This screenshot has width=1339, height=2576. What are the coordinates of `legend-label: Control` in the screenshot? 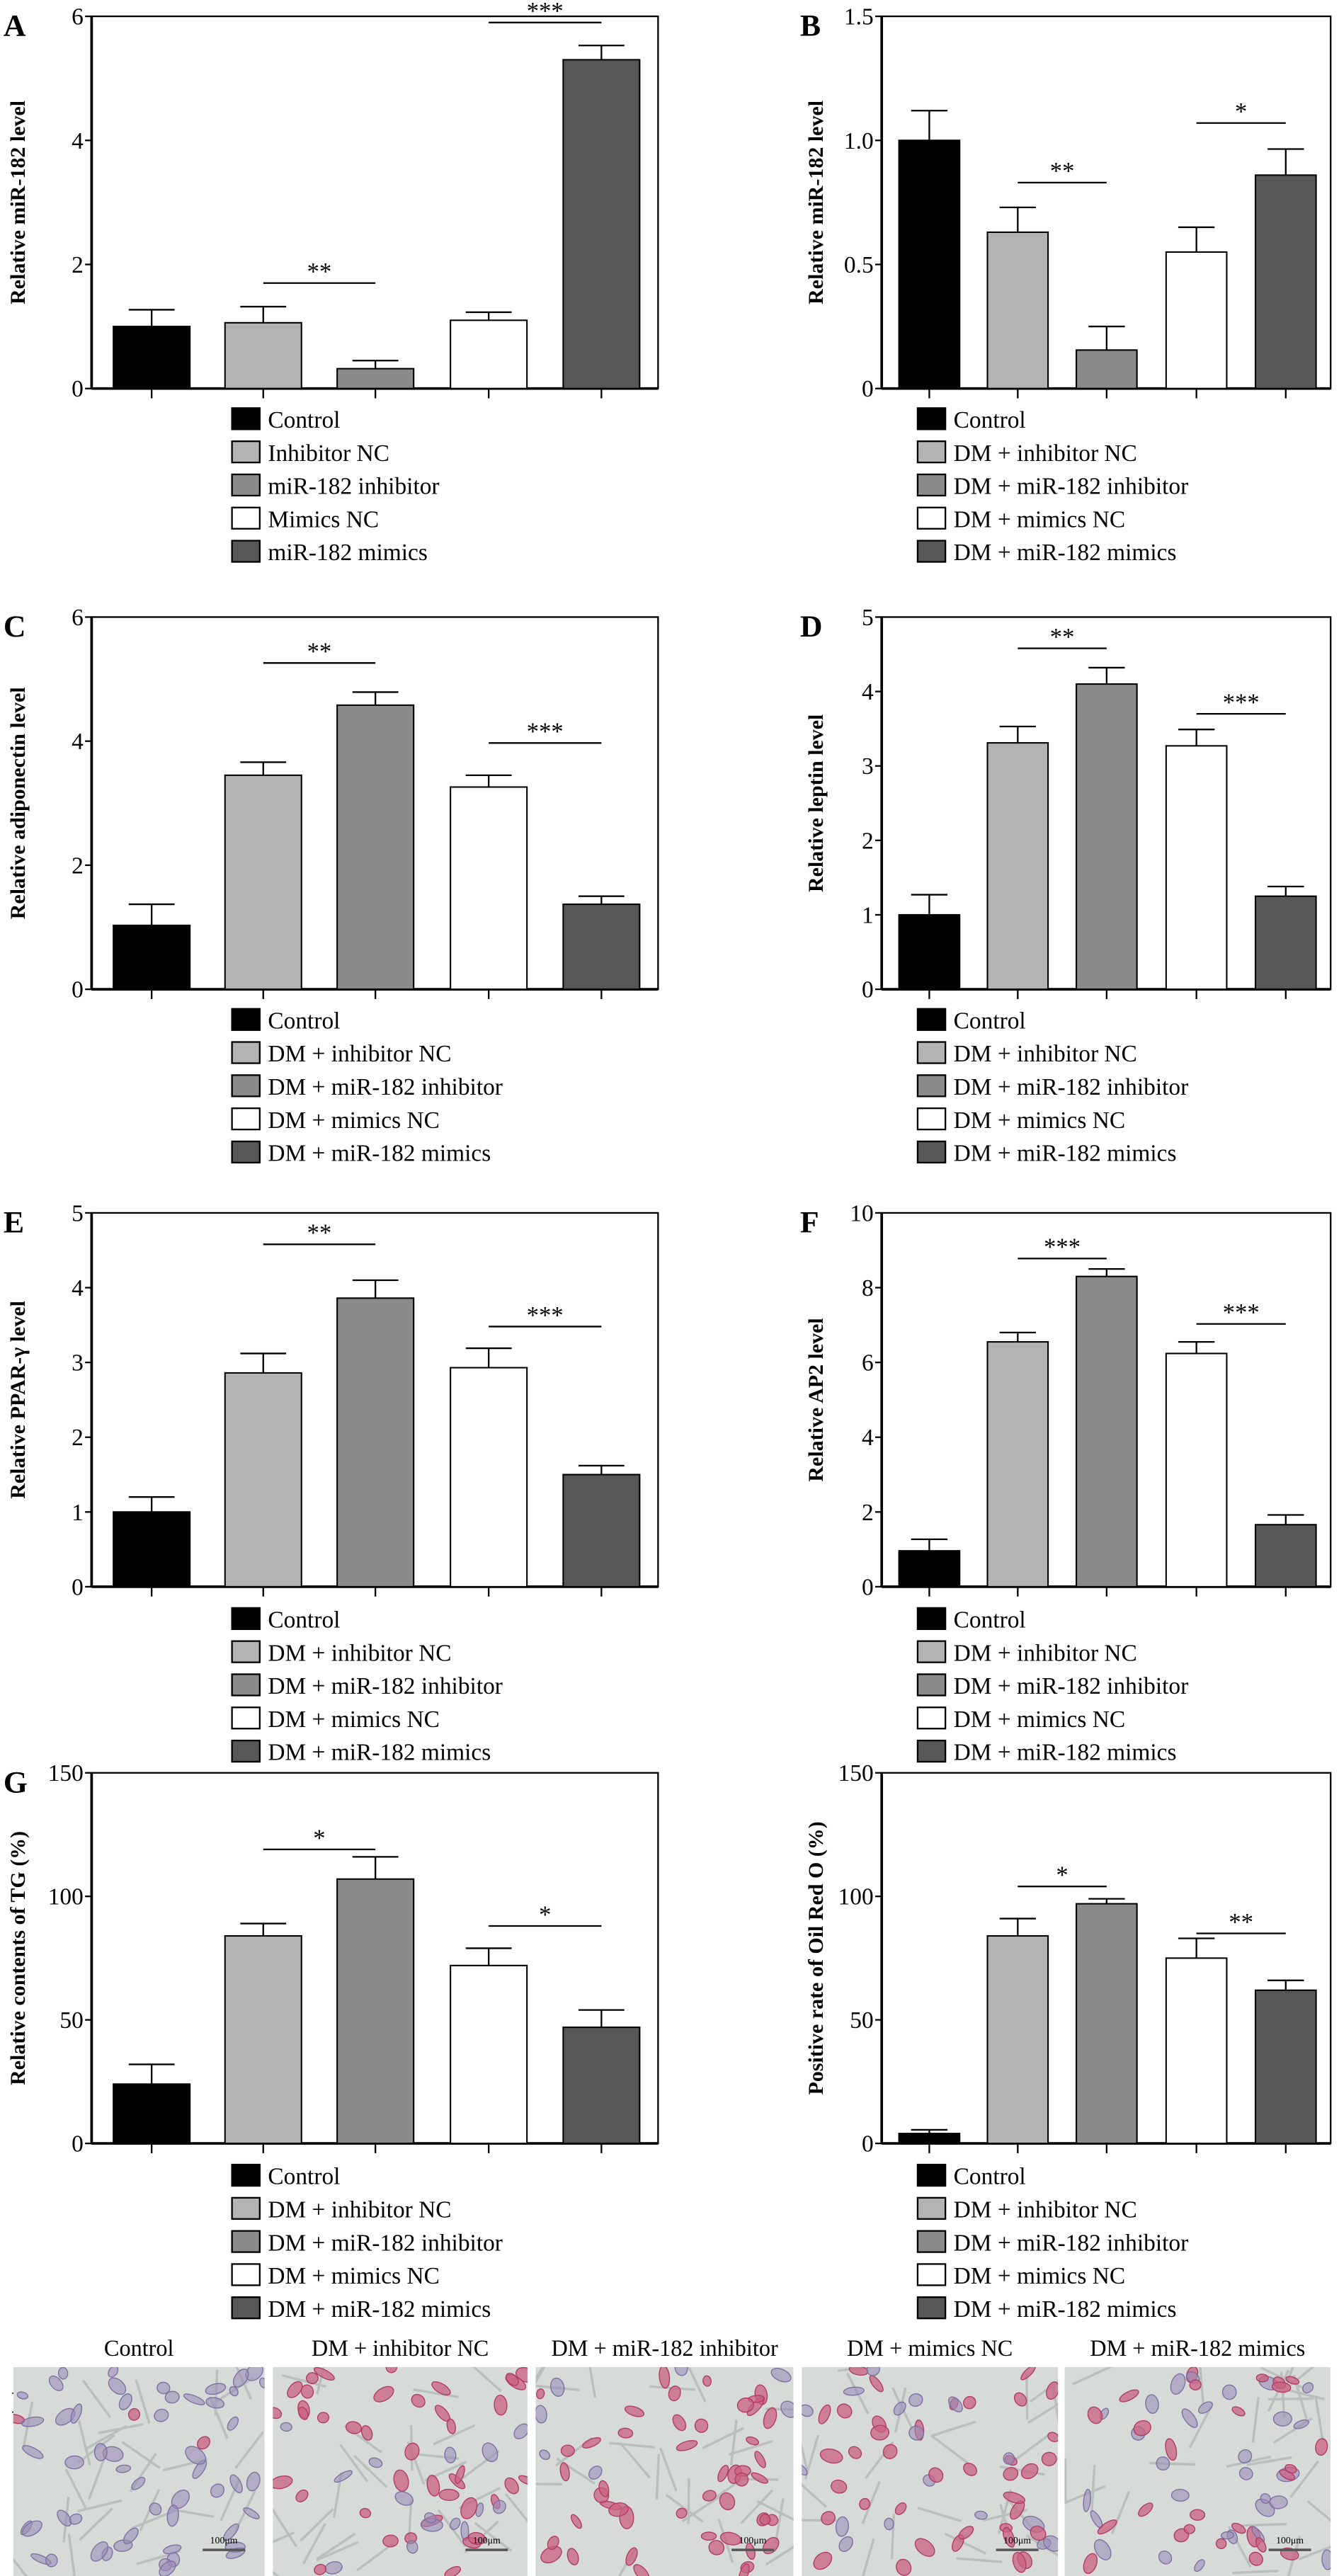 It's located at (990, 2177).